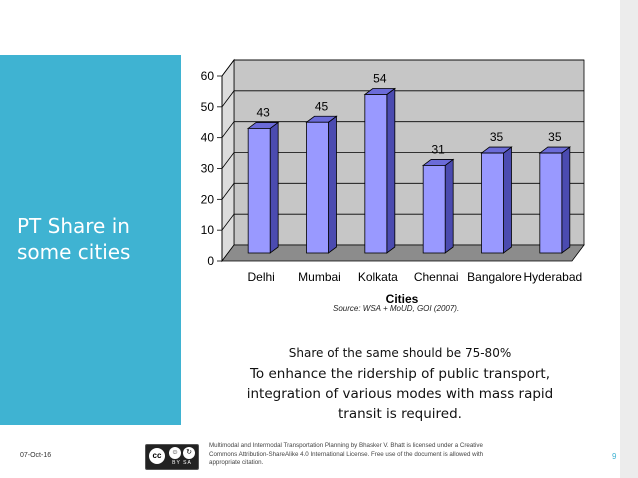 The height and width of the screenshot is (478, 638). What do you see at coordinates (494, 277) in the screenshot?
I see `x-tick-label: Bangalore` at bounding box center [494, 277].